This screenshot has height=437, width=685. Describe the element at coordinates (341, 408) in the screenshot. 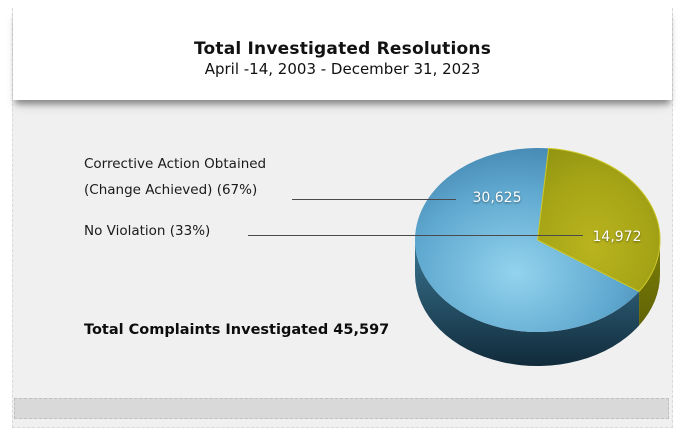

I see `footer-bar` at that location.